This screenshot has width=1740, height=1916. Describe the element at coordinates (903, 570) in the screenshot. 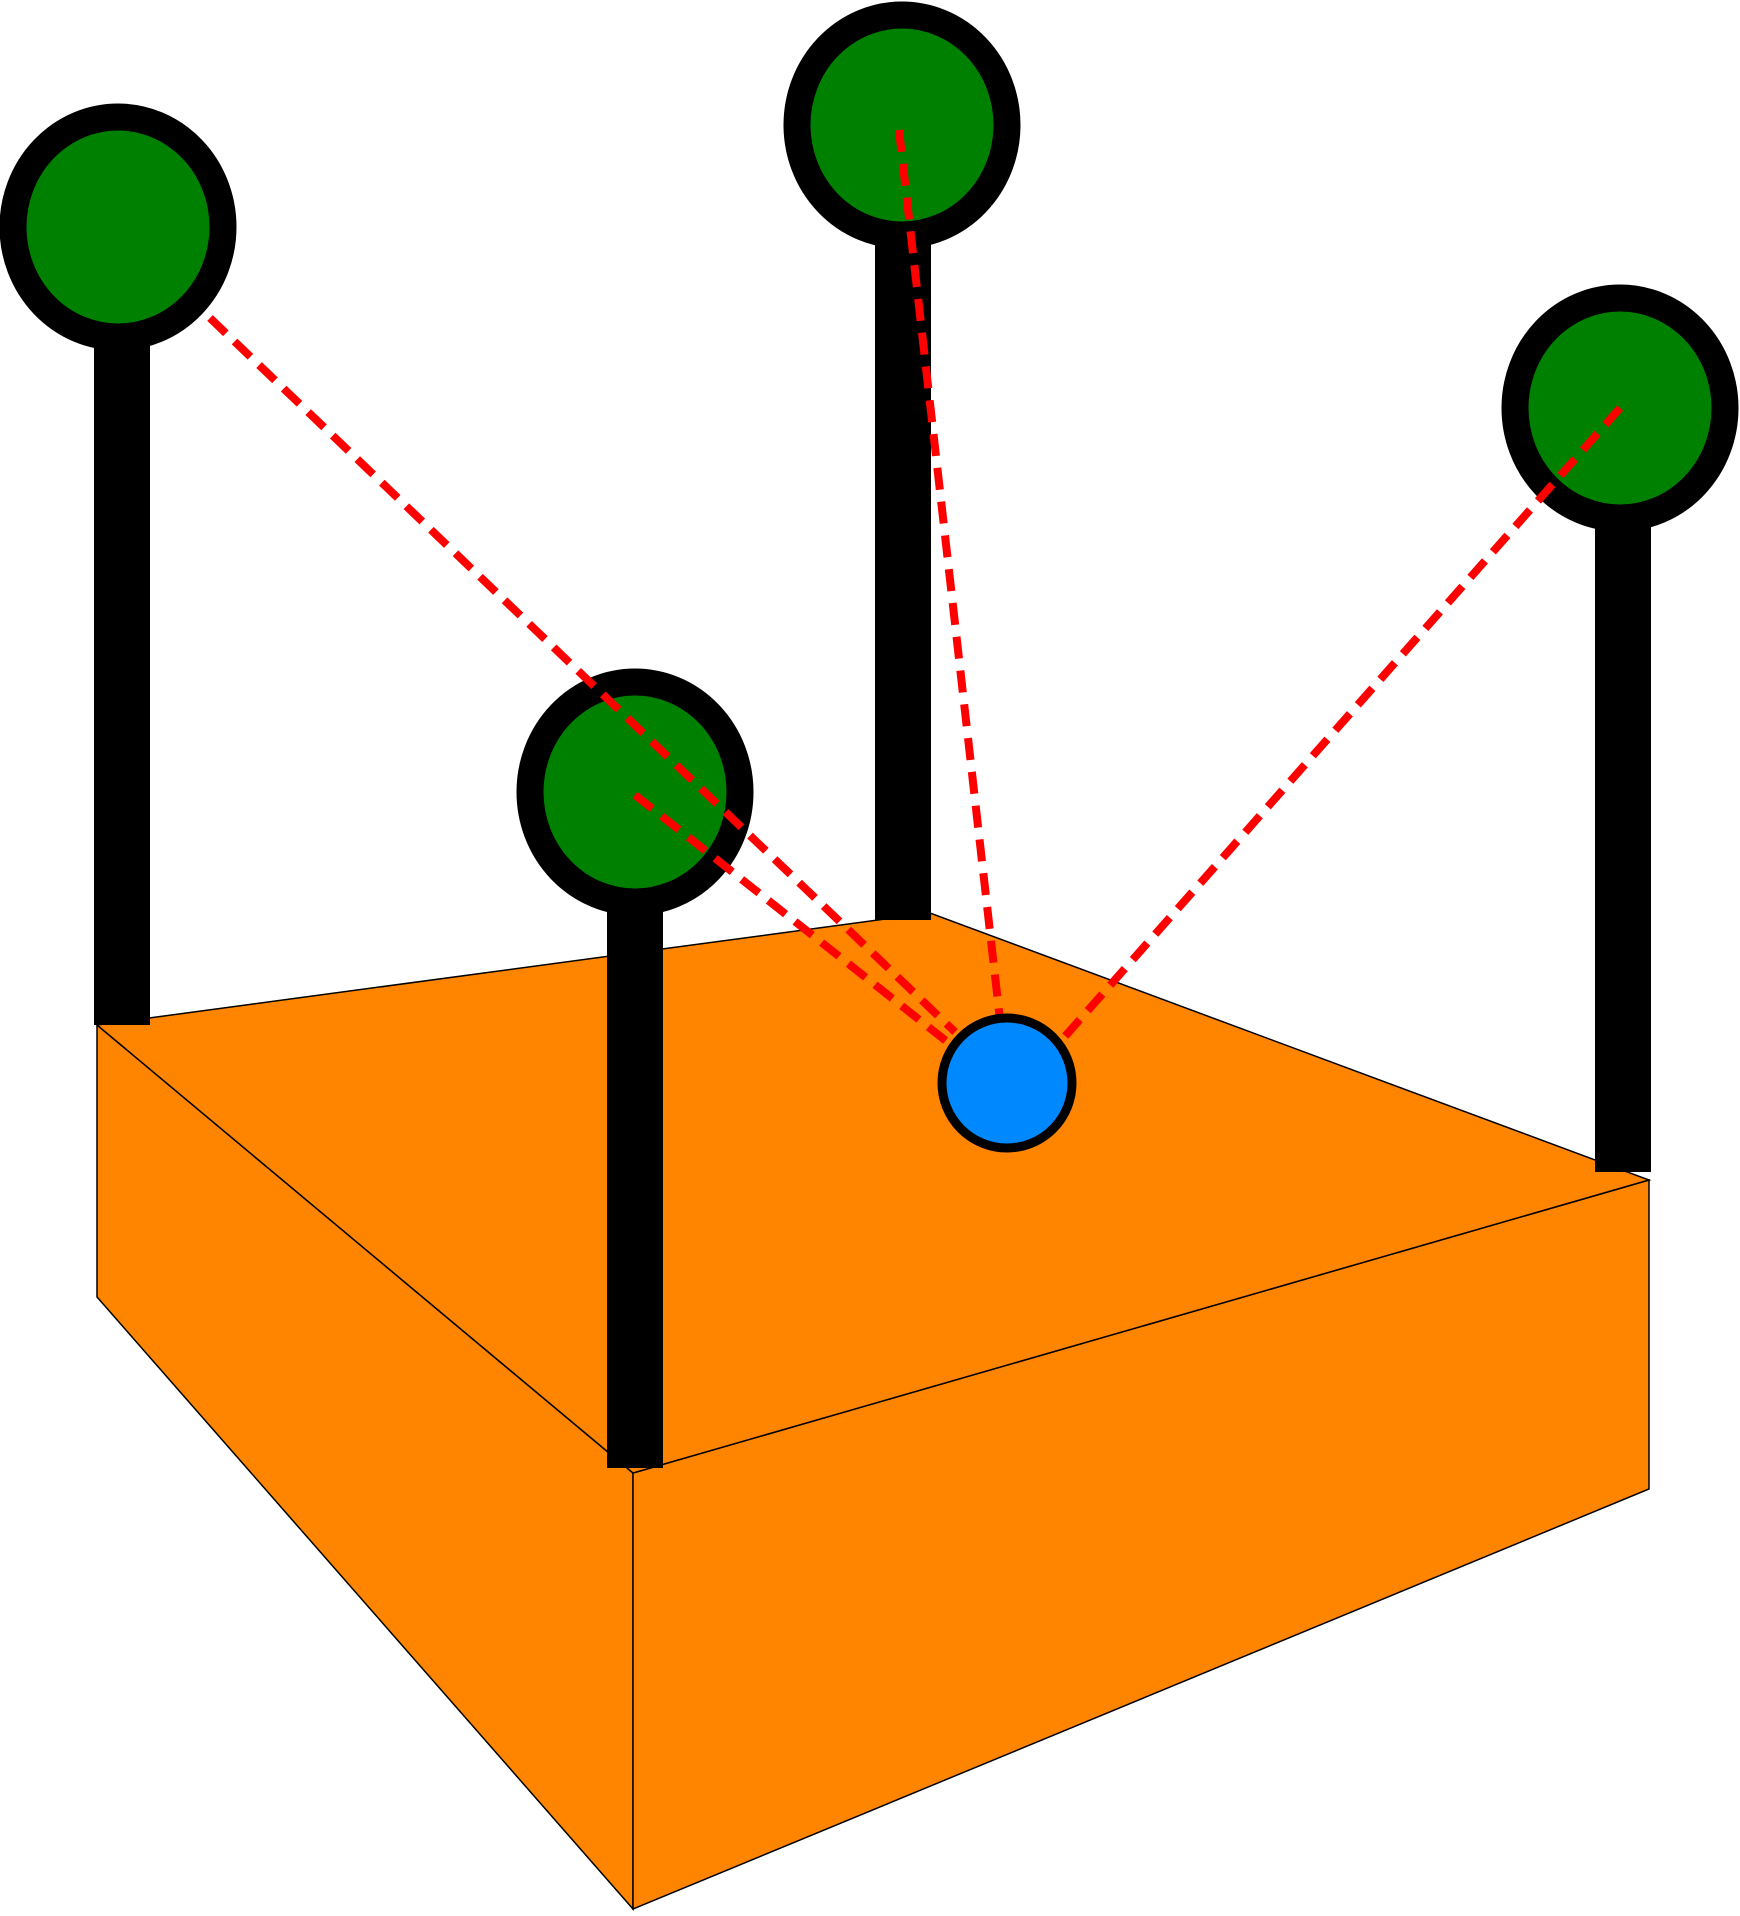

I see `anchor-pole-back-middle` at that location.